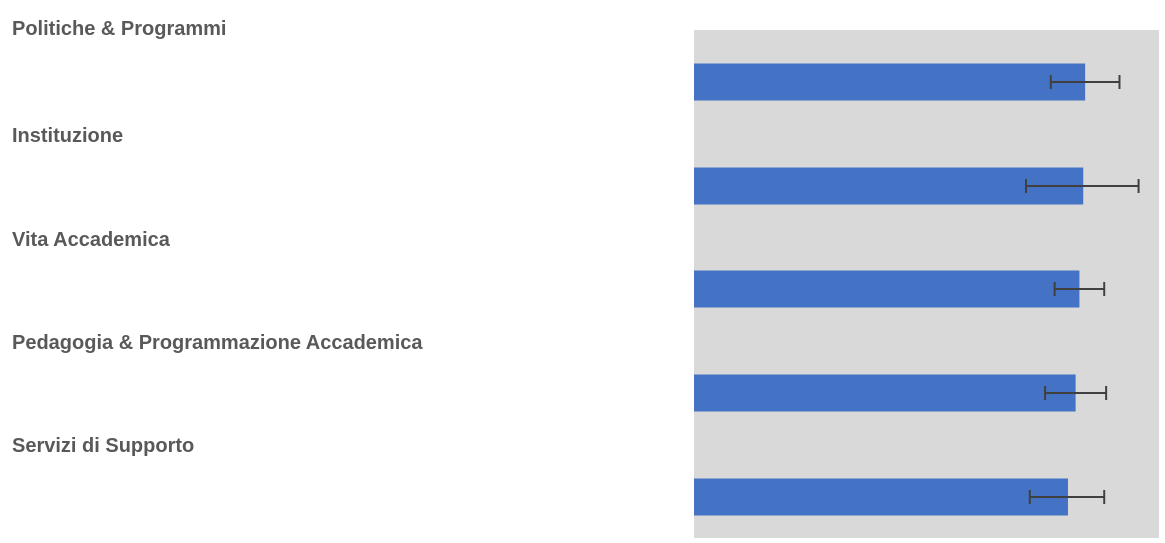 This screenshot has height=543, width=1165. Describe the element at coordinates (68, 136) in the screenshot. I see `category-label-instituzione: Instituzione` at that location.